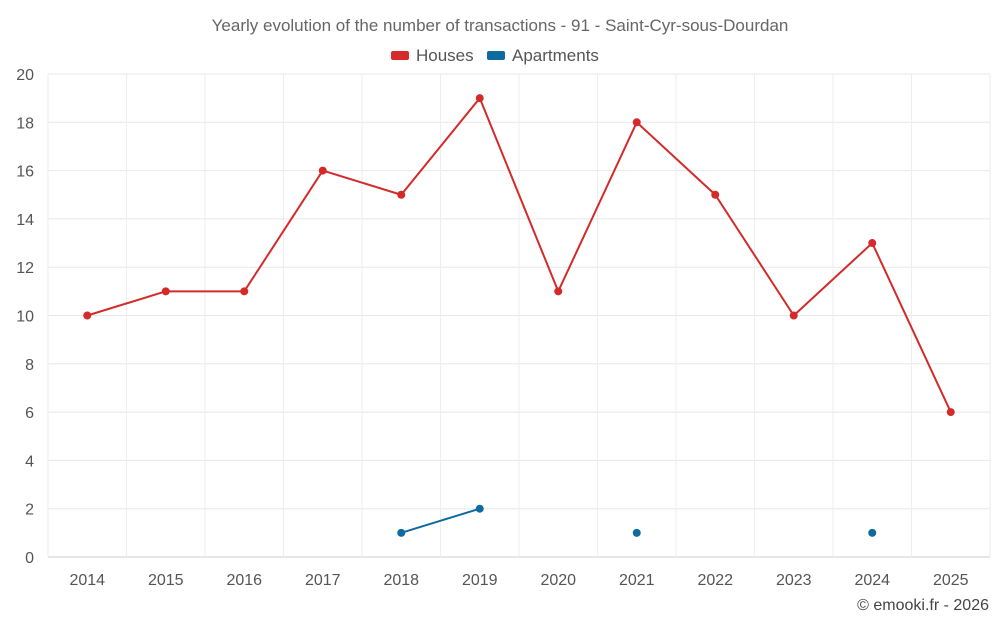 The width and height of the screenshot is (1000, 625). I want to click on y-axis: 0 2 4 6 8 10 12 14 16 18 20, so click(25, 317).